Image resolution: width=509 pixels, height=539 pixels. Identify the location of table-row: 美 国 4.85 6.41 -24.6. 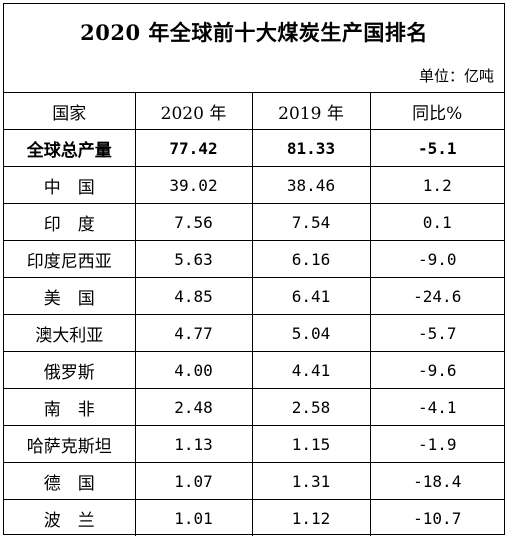
(254, 296).